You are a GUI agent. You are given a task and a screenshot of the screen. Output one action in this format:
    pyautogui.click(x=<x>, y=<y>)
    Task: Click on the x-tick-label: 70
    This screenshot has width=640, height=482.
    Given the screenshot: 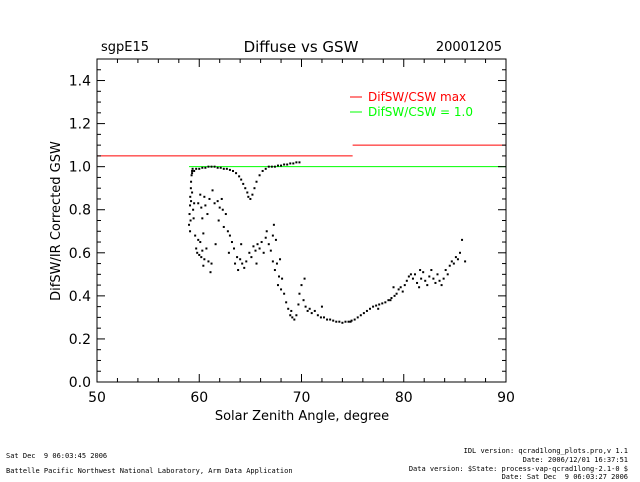 What is the action you would take?
    pyautogui.click(x=302, y=398)
    